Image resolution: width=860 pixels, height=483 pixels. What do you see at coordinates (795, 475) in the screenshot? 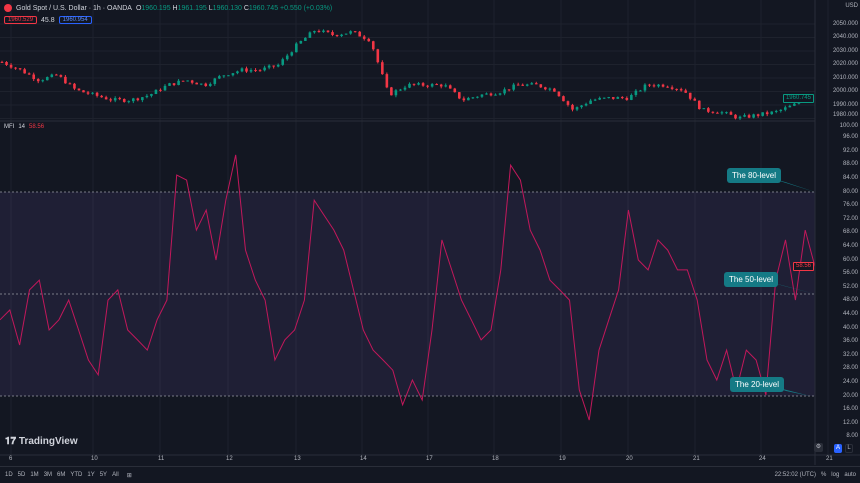
I see `clock-time: 22:52:02 (UTC)` at bounding box center [795, 475].